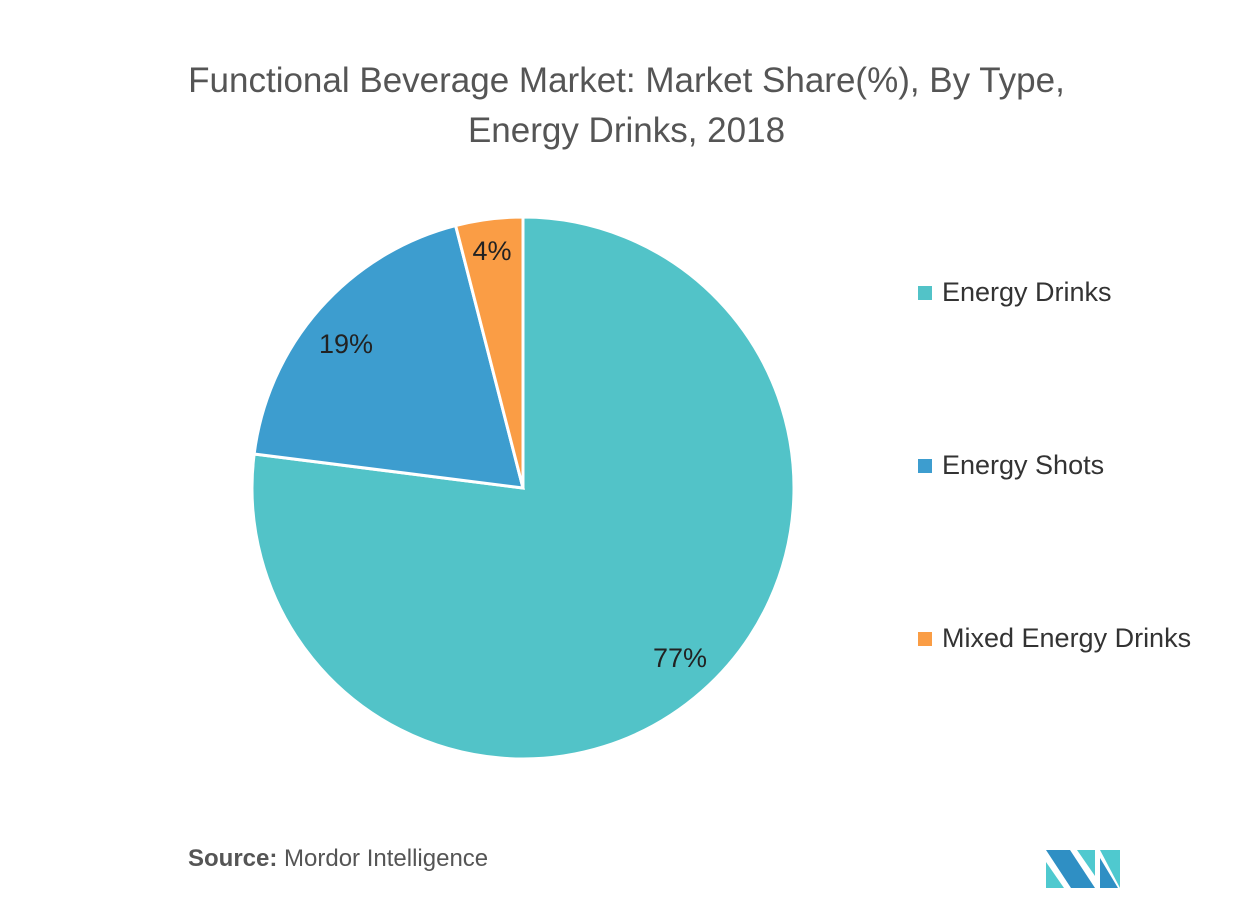 The width and height of the screenshot is (1253, 912). I want to click on legend-item-energy-drinks: Energy Drinks, so click(1015, 292).